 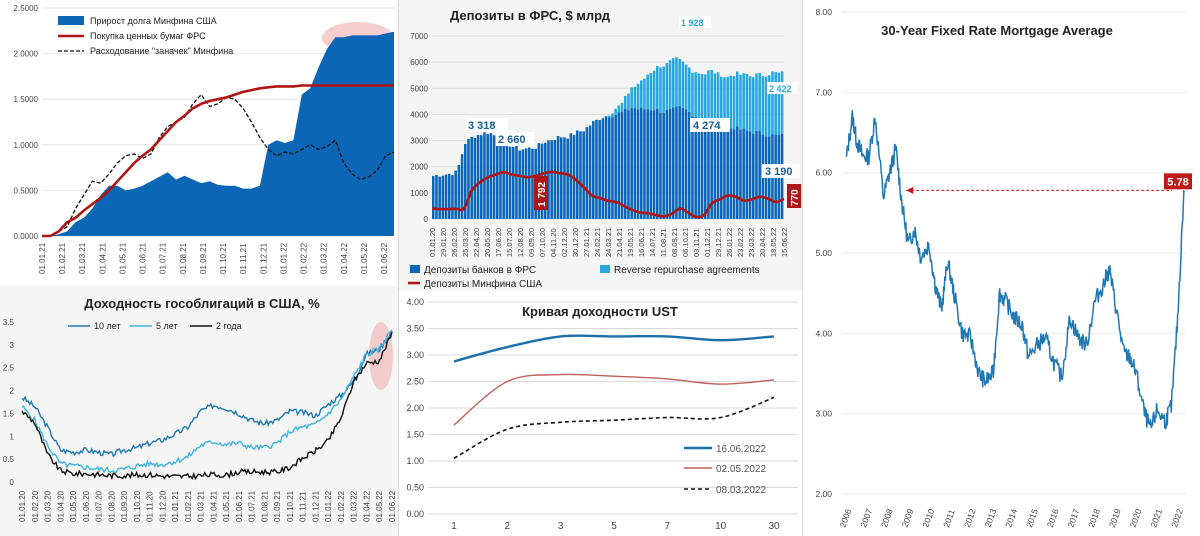 What do you see at coordinates (218, 134) in the screenshot?
I see `debt-growth-area` at bounding box center [218, 134].